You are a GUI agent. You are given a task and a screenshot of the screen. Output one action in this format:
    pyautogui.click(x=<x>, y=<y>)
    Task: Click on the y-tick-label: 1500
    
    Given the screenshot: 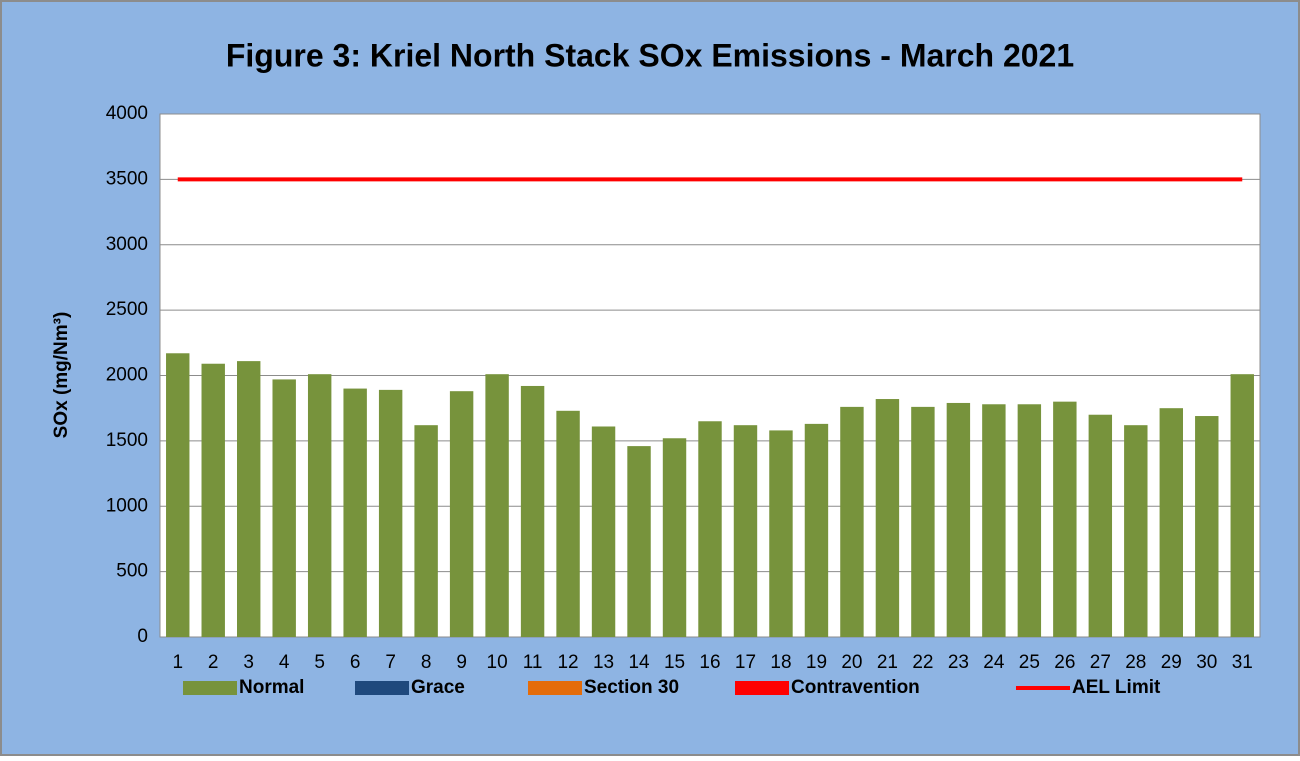 What is the action you would take?
    pyautogui.click(x=127, y=440)
    